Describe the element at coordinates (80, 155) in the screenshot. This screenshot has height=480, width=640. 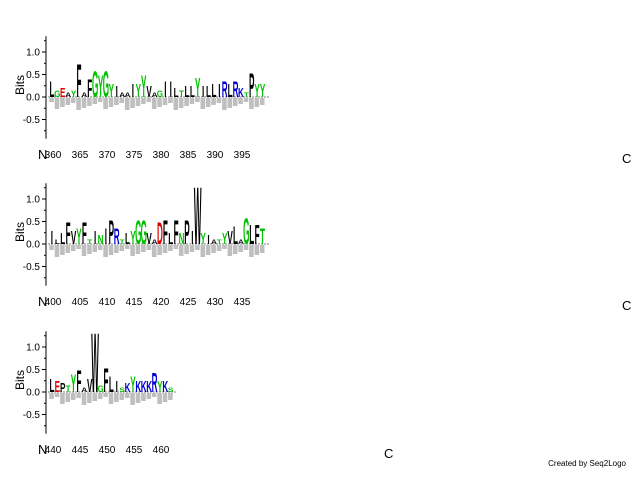
I see `x-tick-label: 365` at that location.